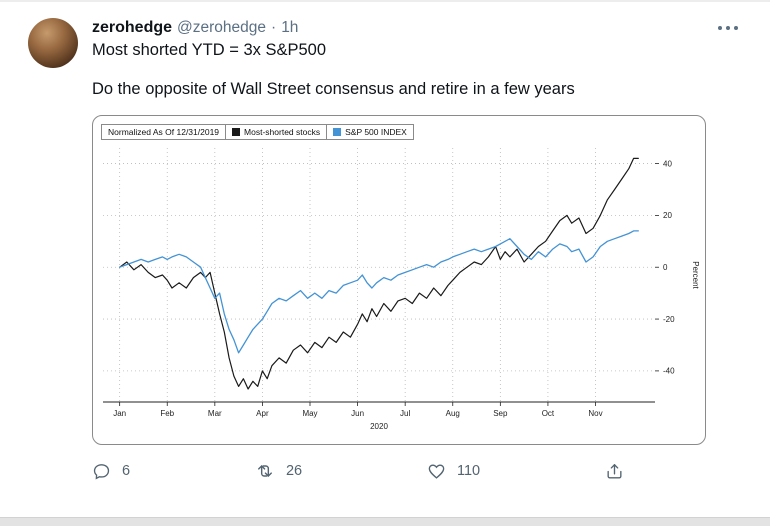  Describe the element at coordinates (282, 132) in the screenshot. I see `legend-most-shorted-text: Most-shorted stocks` at that location.